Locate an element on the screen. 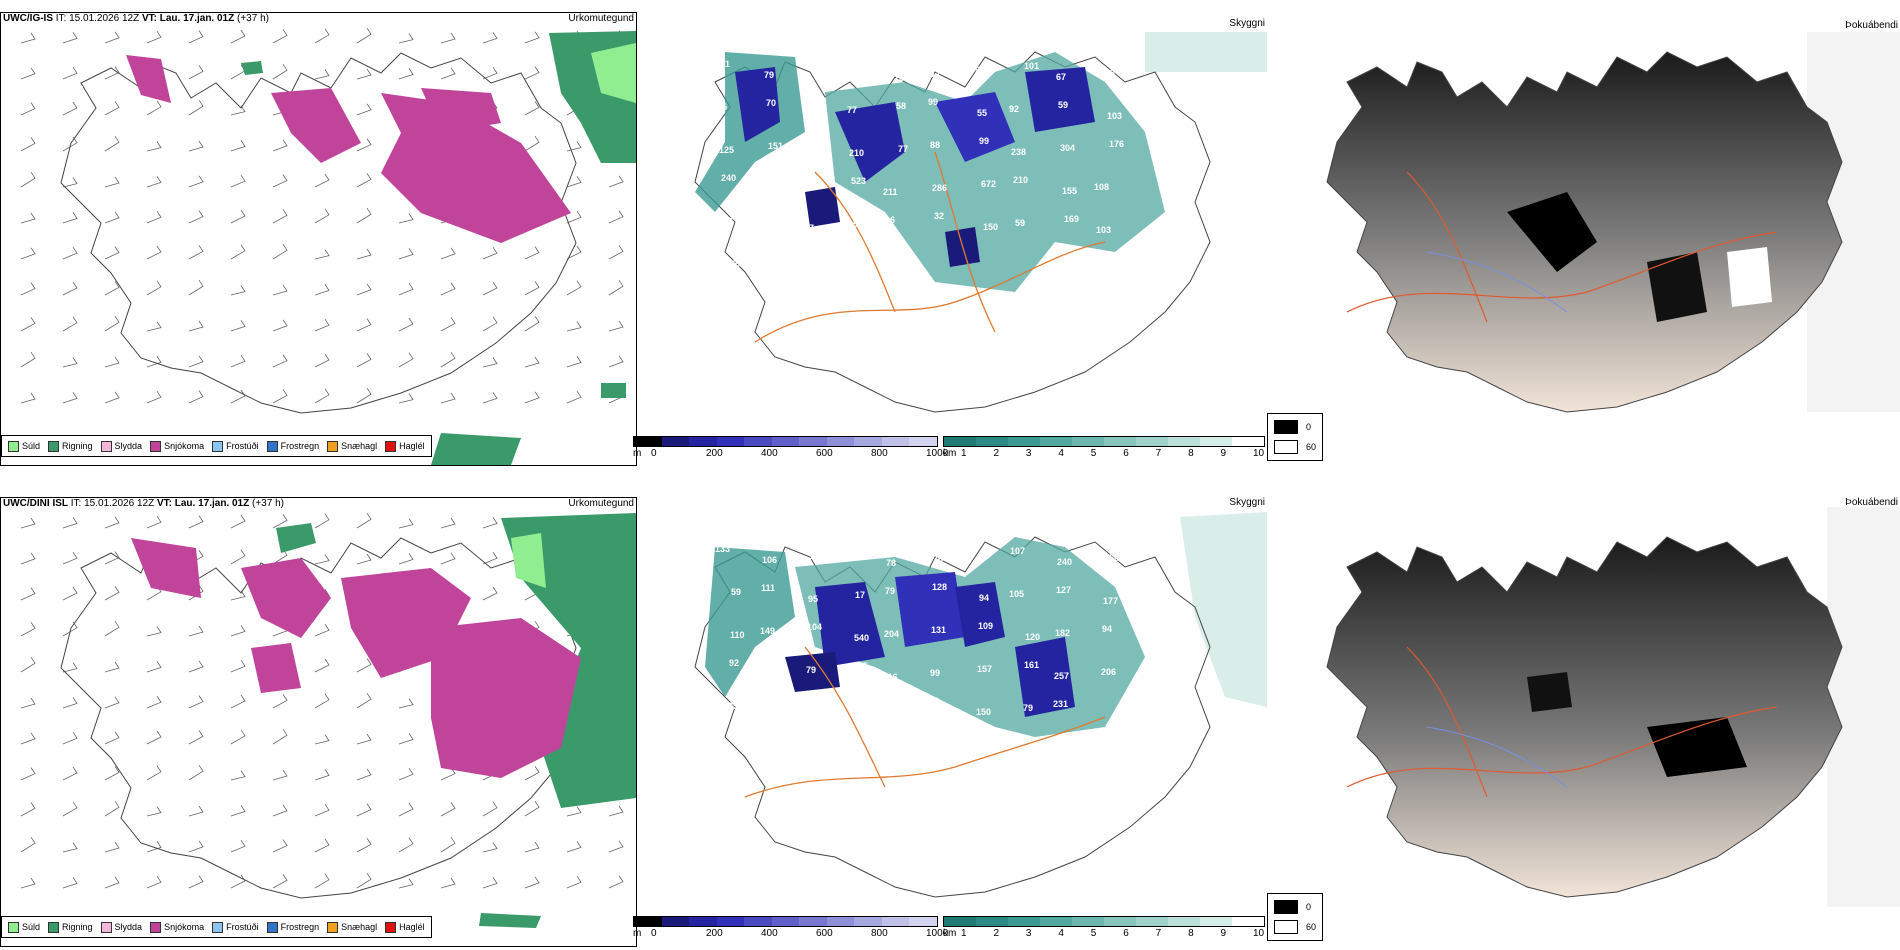  colorbar-tick: 0 is located at coordinates (654, 453).